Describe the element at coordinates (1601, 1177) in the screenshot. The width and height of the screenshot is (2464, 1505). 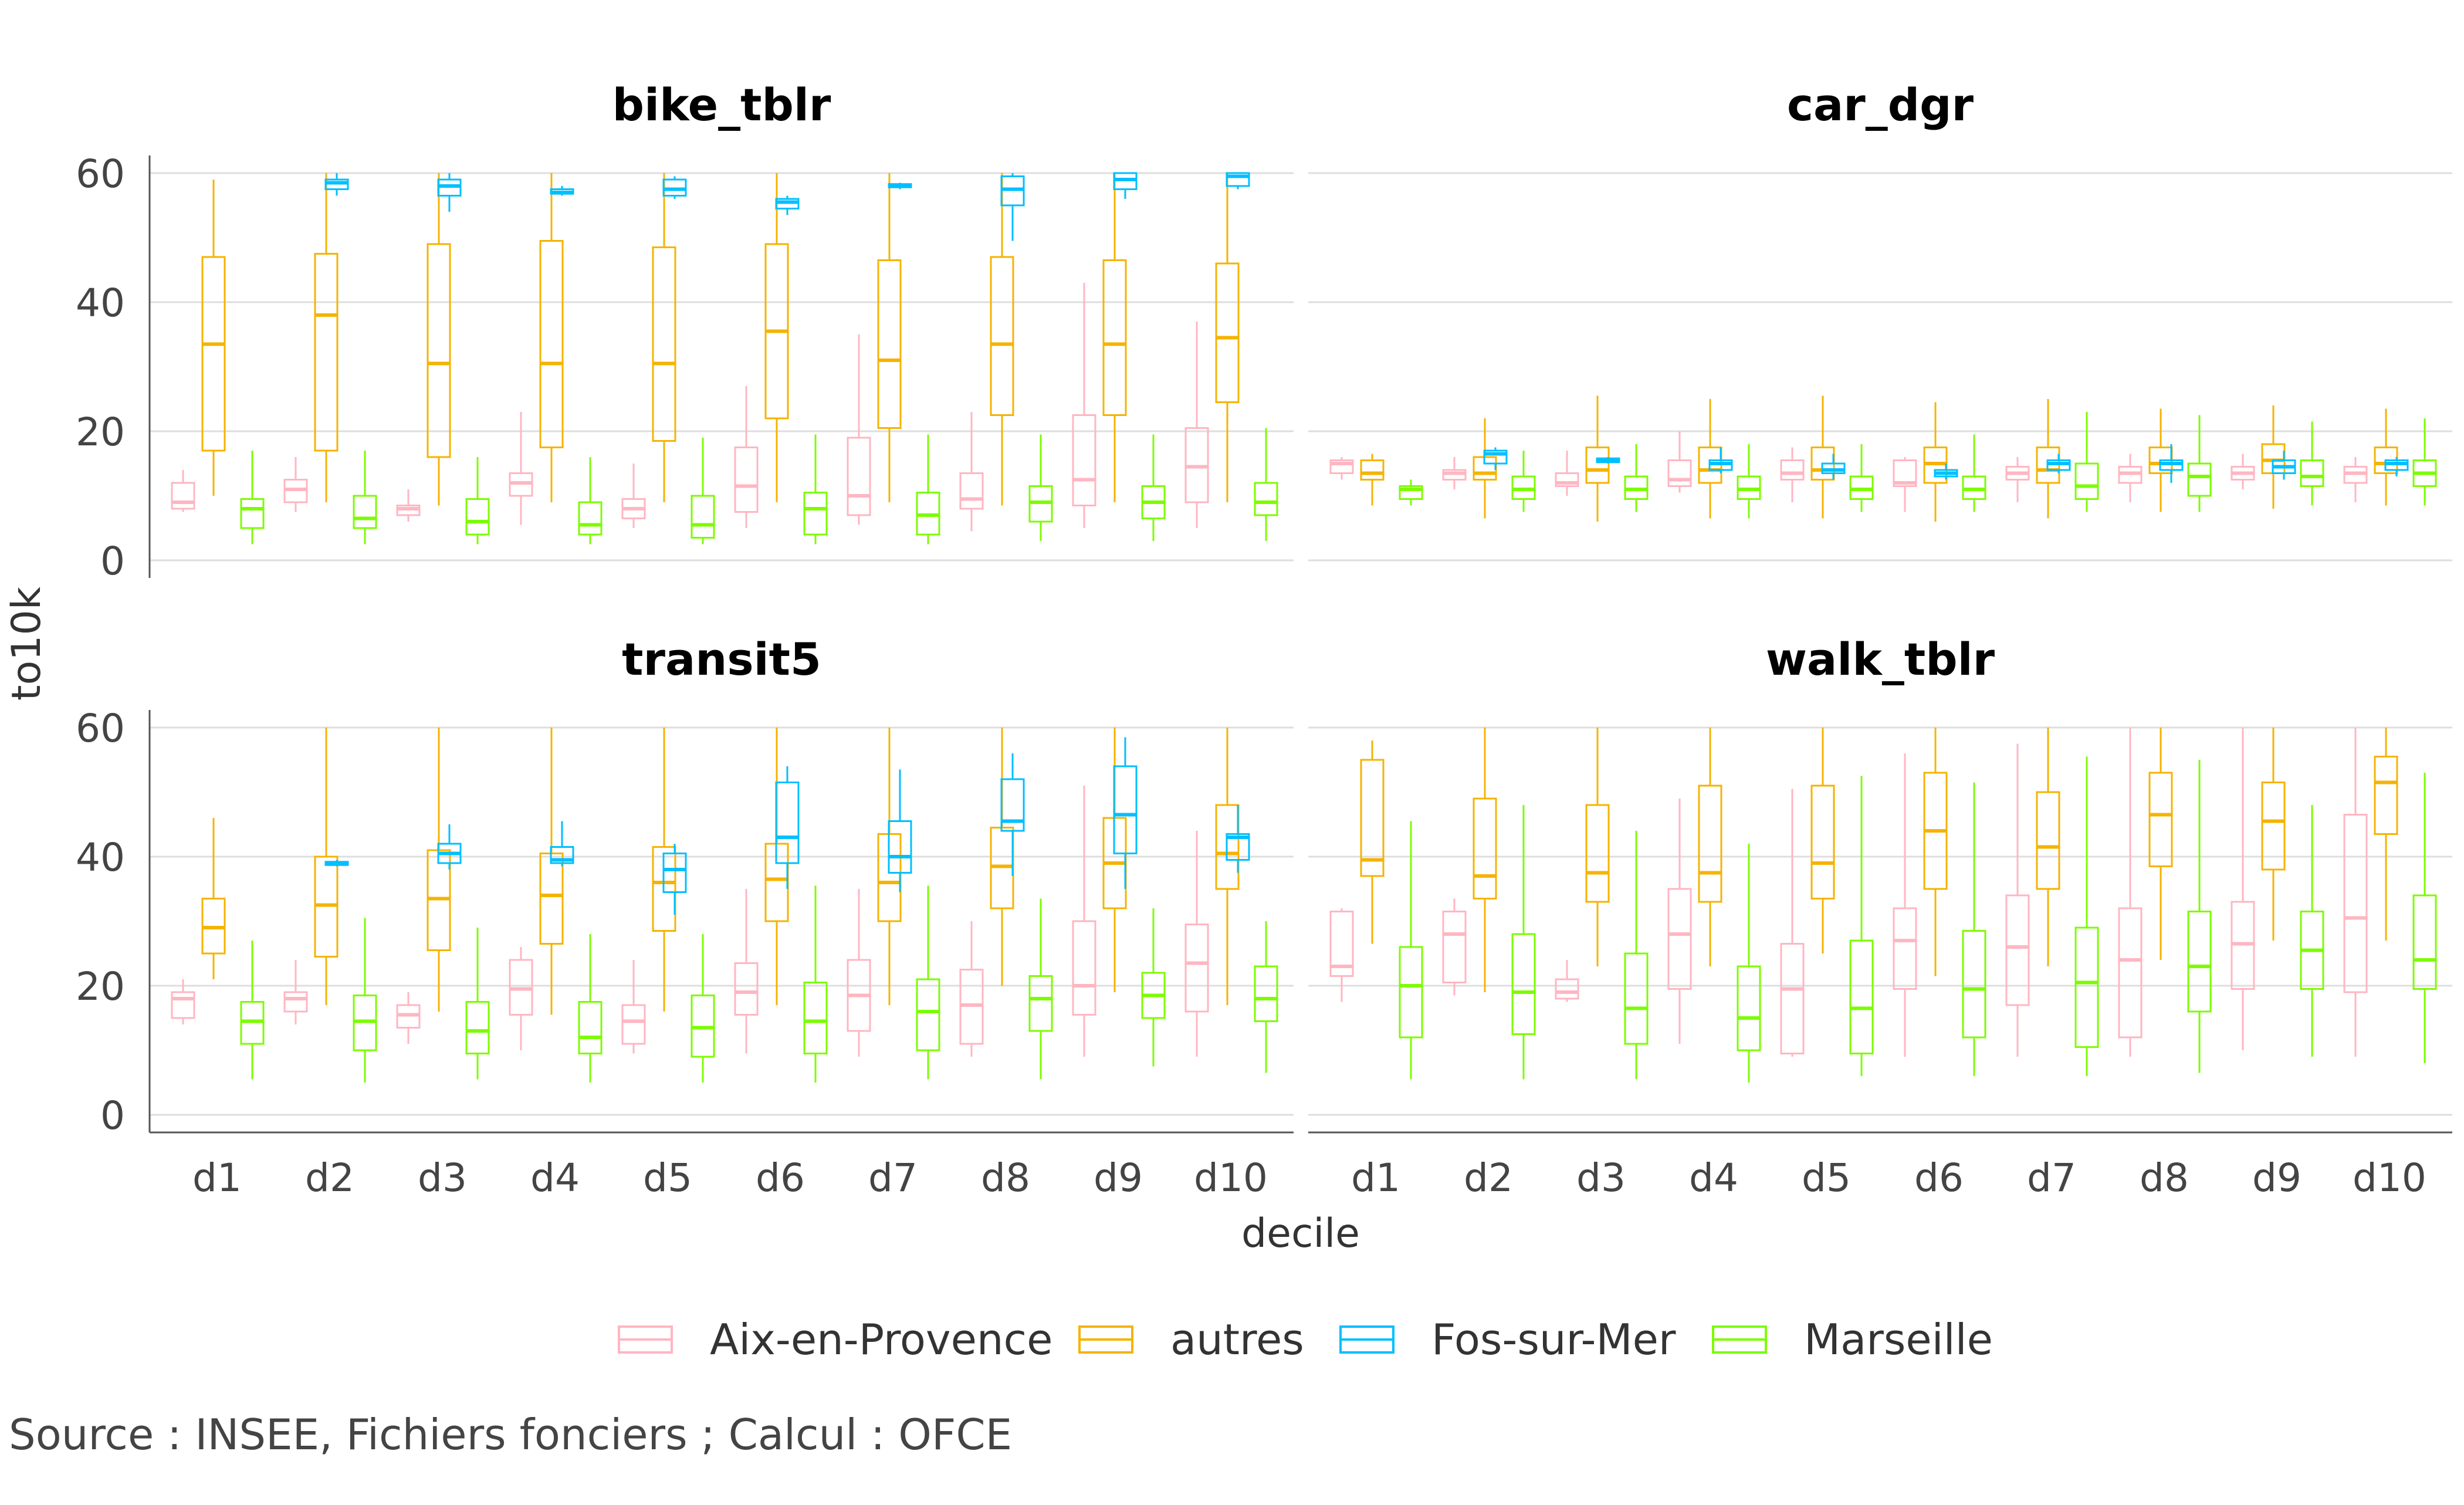
I see `x-tick-label: d3` at that location.